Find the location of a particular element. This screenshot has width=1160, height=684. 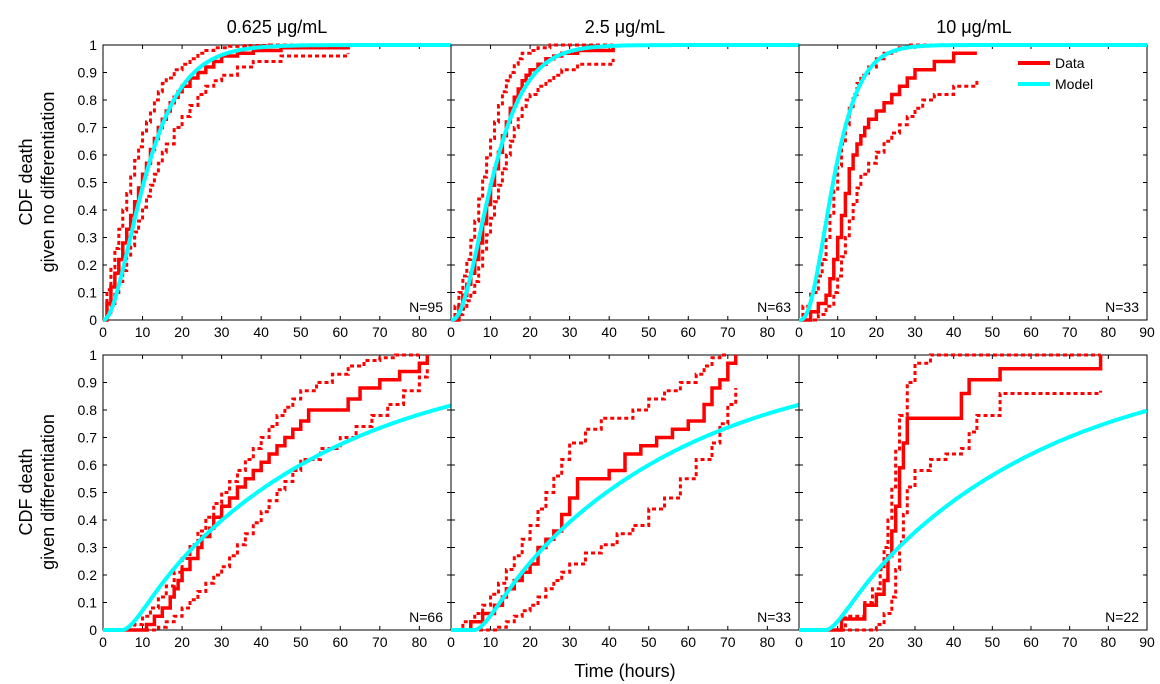

y-tick-label: 0.7 is located at coordinates (88, 128).